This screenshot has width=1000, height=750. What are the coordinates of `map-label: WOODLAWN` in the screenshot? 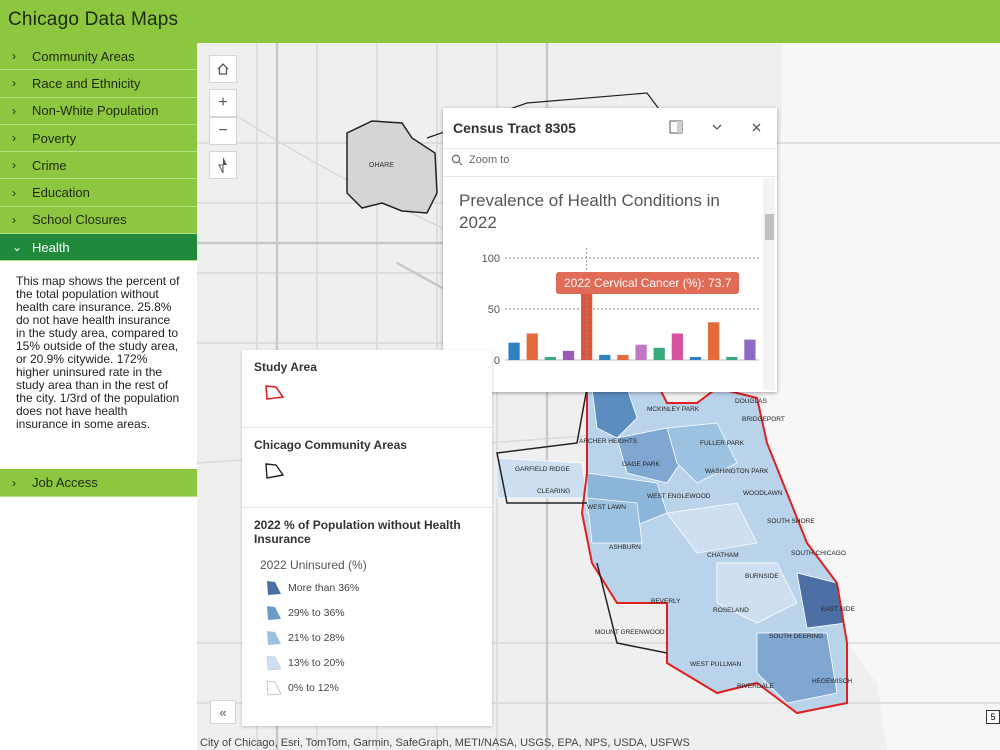 It's located at (763, 493).